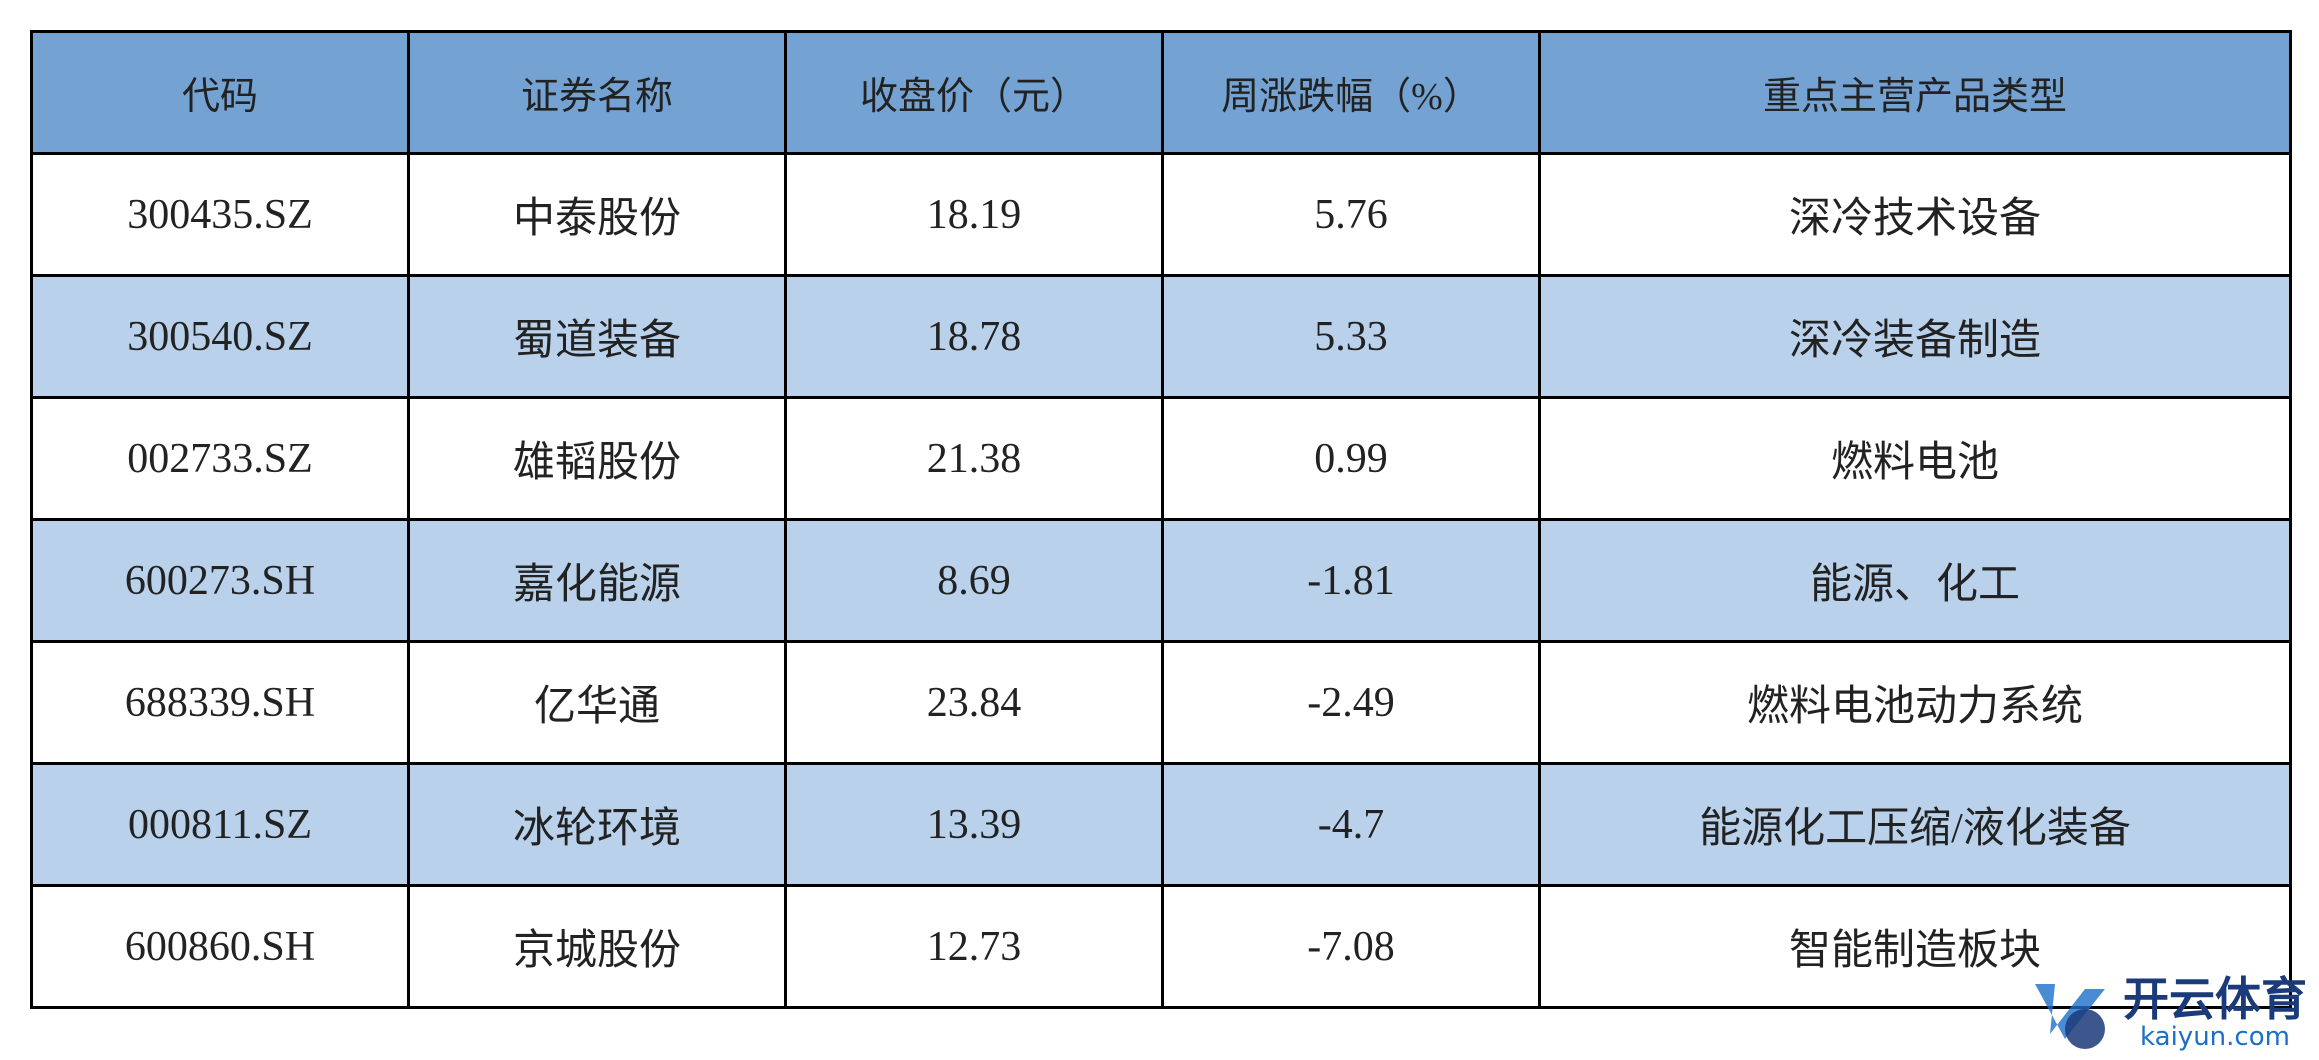 This screenshot has width=2319, height=1060. Describe the element at coordinates (220, 702) in the screenshot. I see `table-cell: 688339.SH` at that location.